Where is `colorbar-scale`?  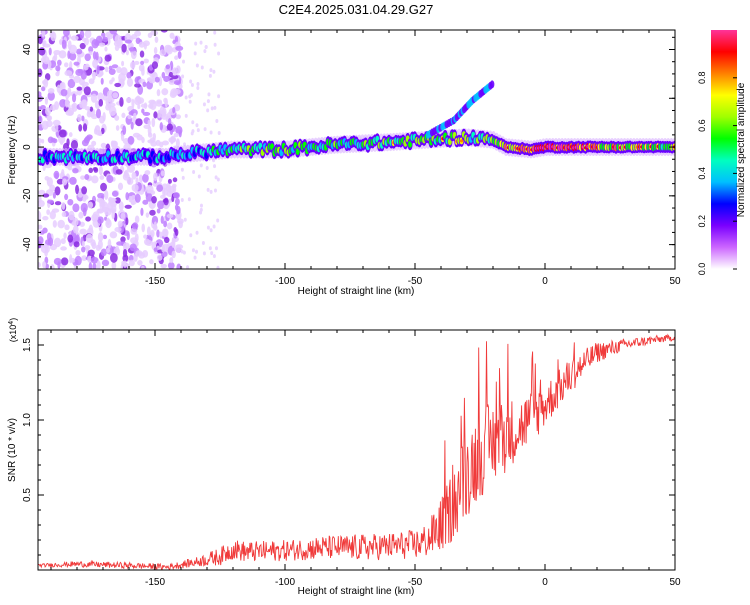
colorbar-scale is located at coordinates (724, 149).